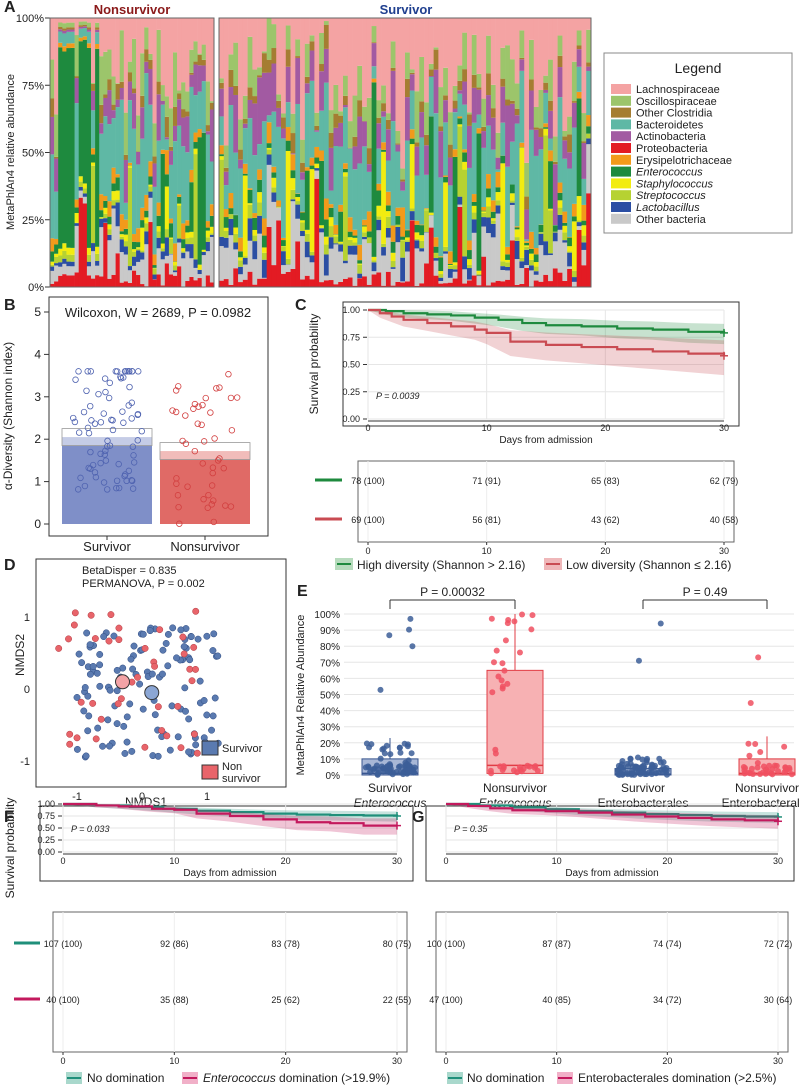 The image size is (799, 1089). What do you see at coordinates (205, 487) in the screenshot?
I see `bar-b` at bounding box center [205, 487].